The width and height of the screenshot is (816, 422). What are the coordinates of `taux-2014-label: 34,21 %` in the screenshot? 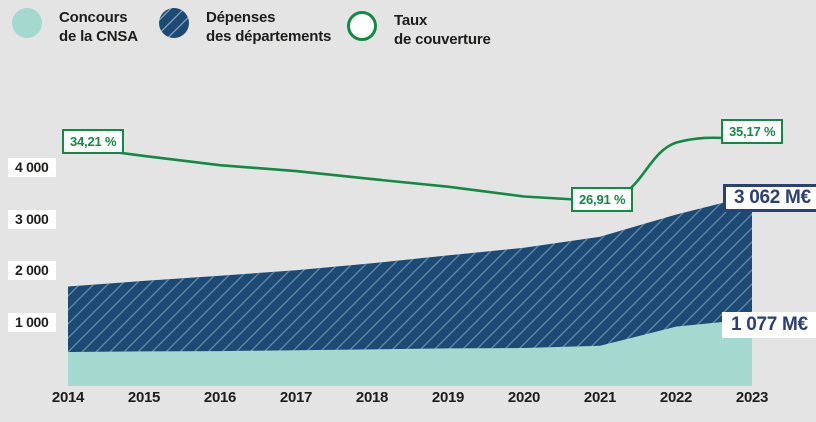 It's located at (93, 141).